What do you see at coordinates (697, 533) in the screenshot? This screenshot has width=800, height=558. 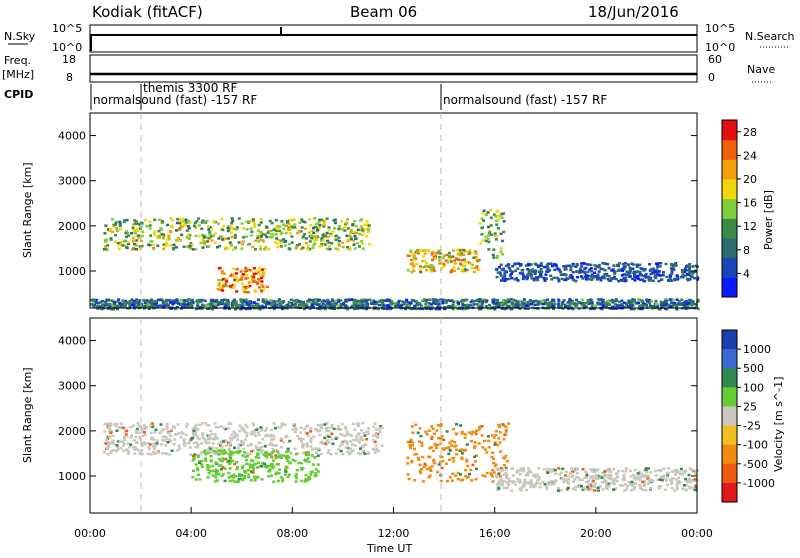 I see `x-tick-label: 00:00` at bounding box center [697, 533].